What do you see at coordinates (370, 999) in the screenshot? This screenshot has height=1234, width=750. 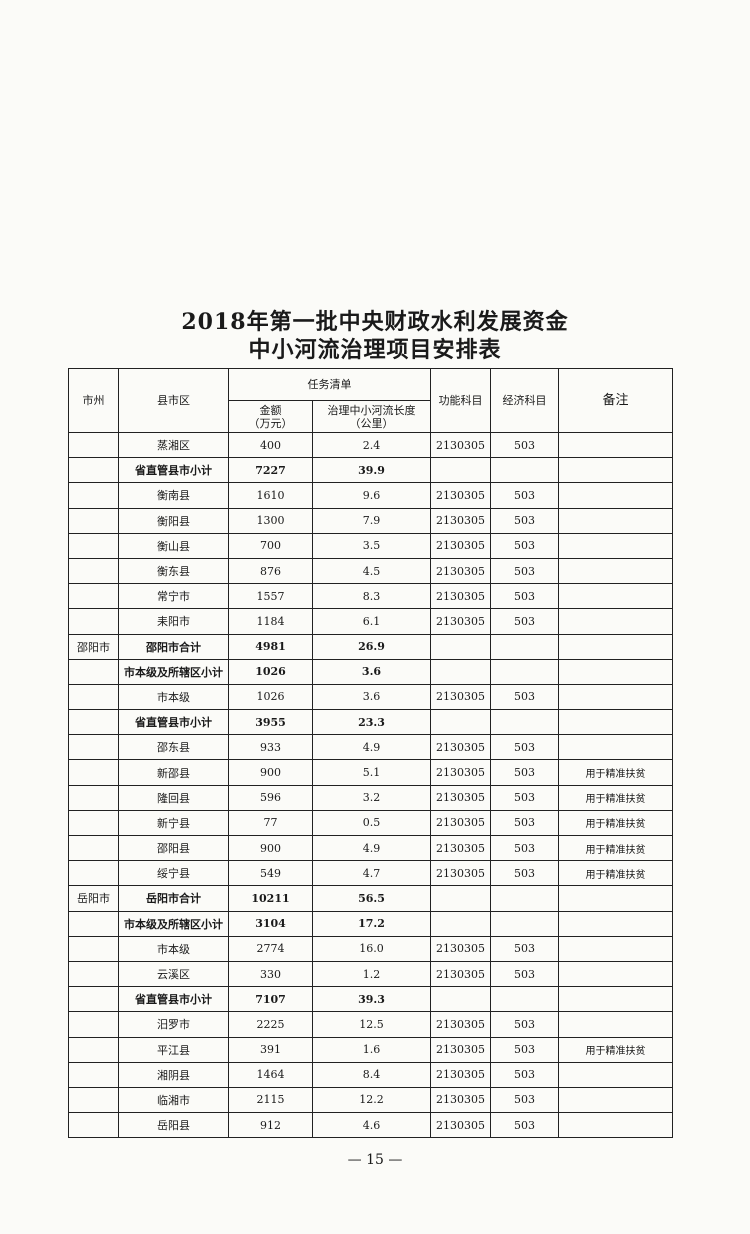 I see `table-row: 省直管县市小计 7107 39.3` at bounding box center [370, 999].